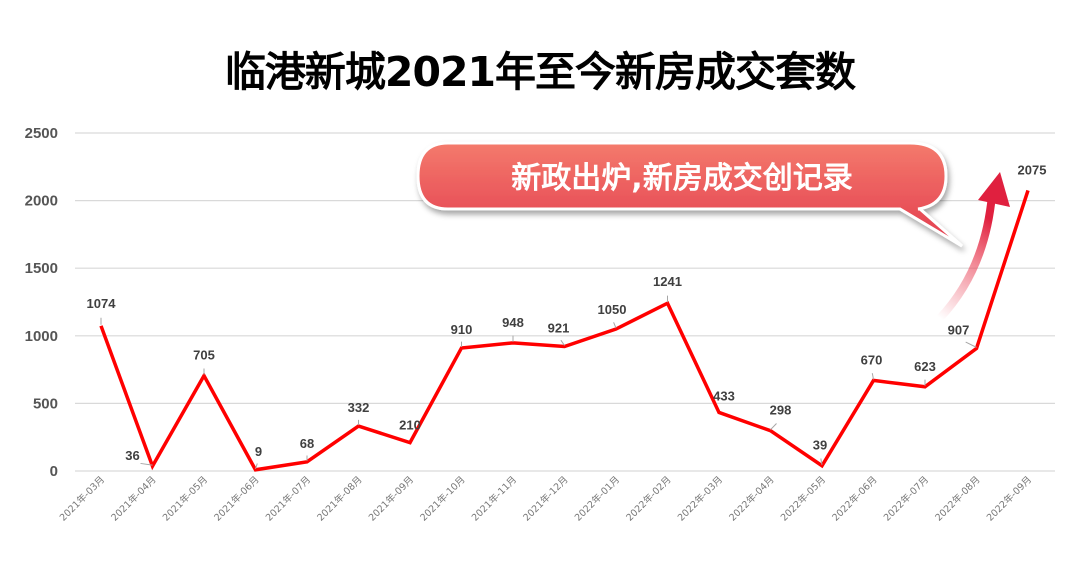  What do you see at coordinates (41, 268) in the screenshot?
I see `y-tick-label: 1500` at bounding box center [41, 268].